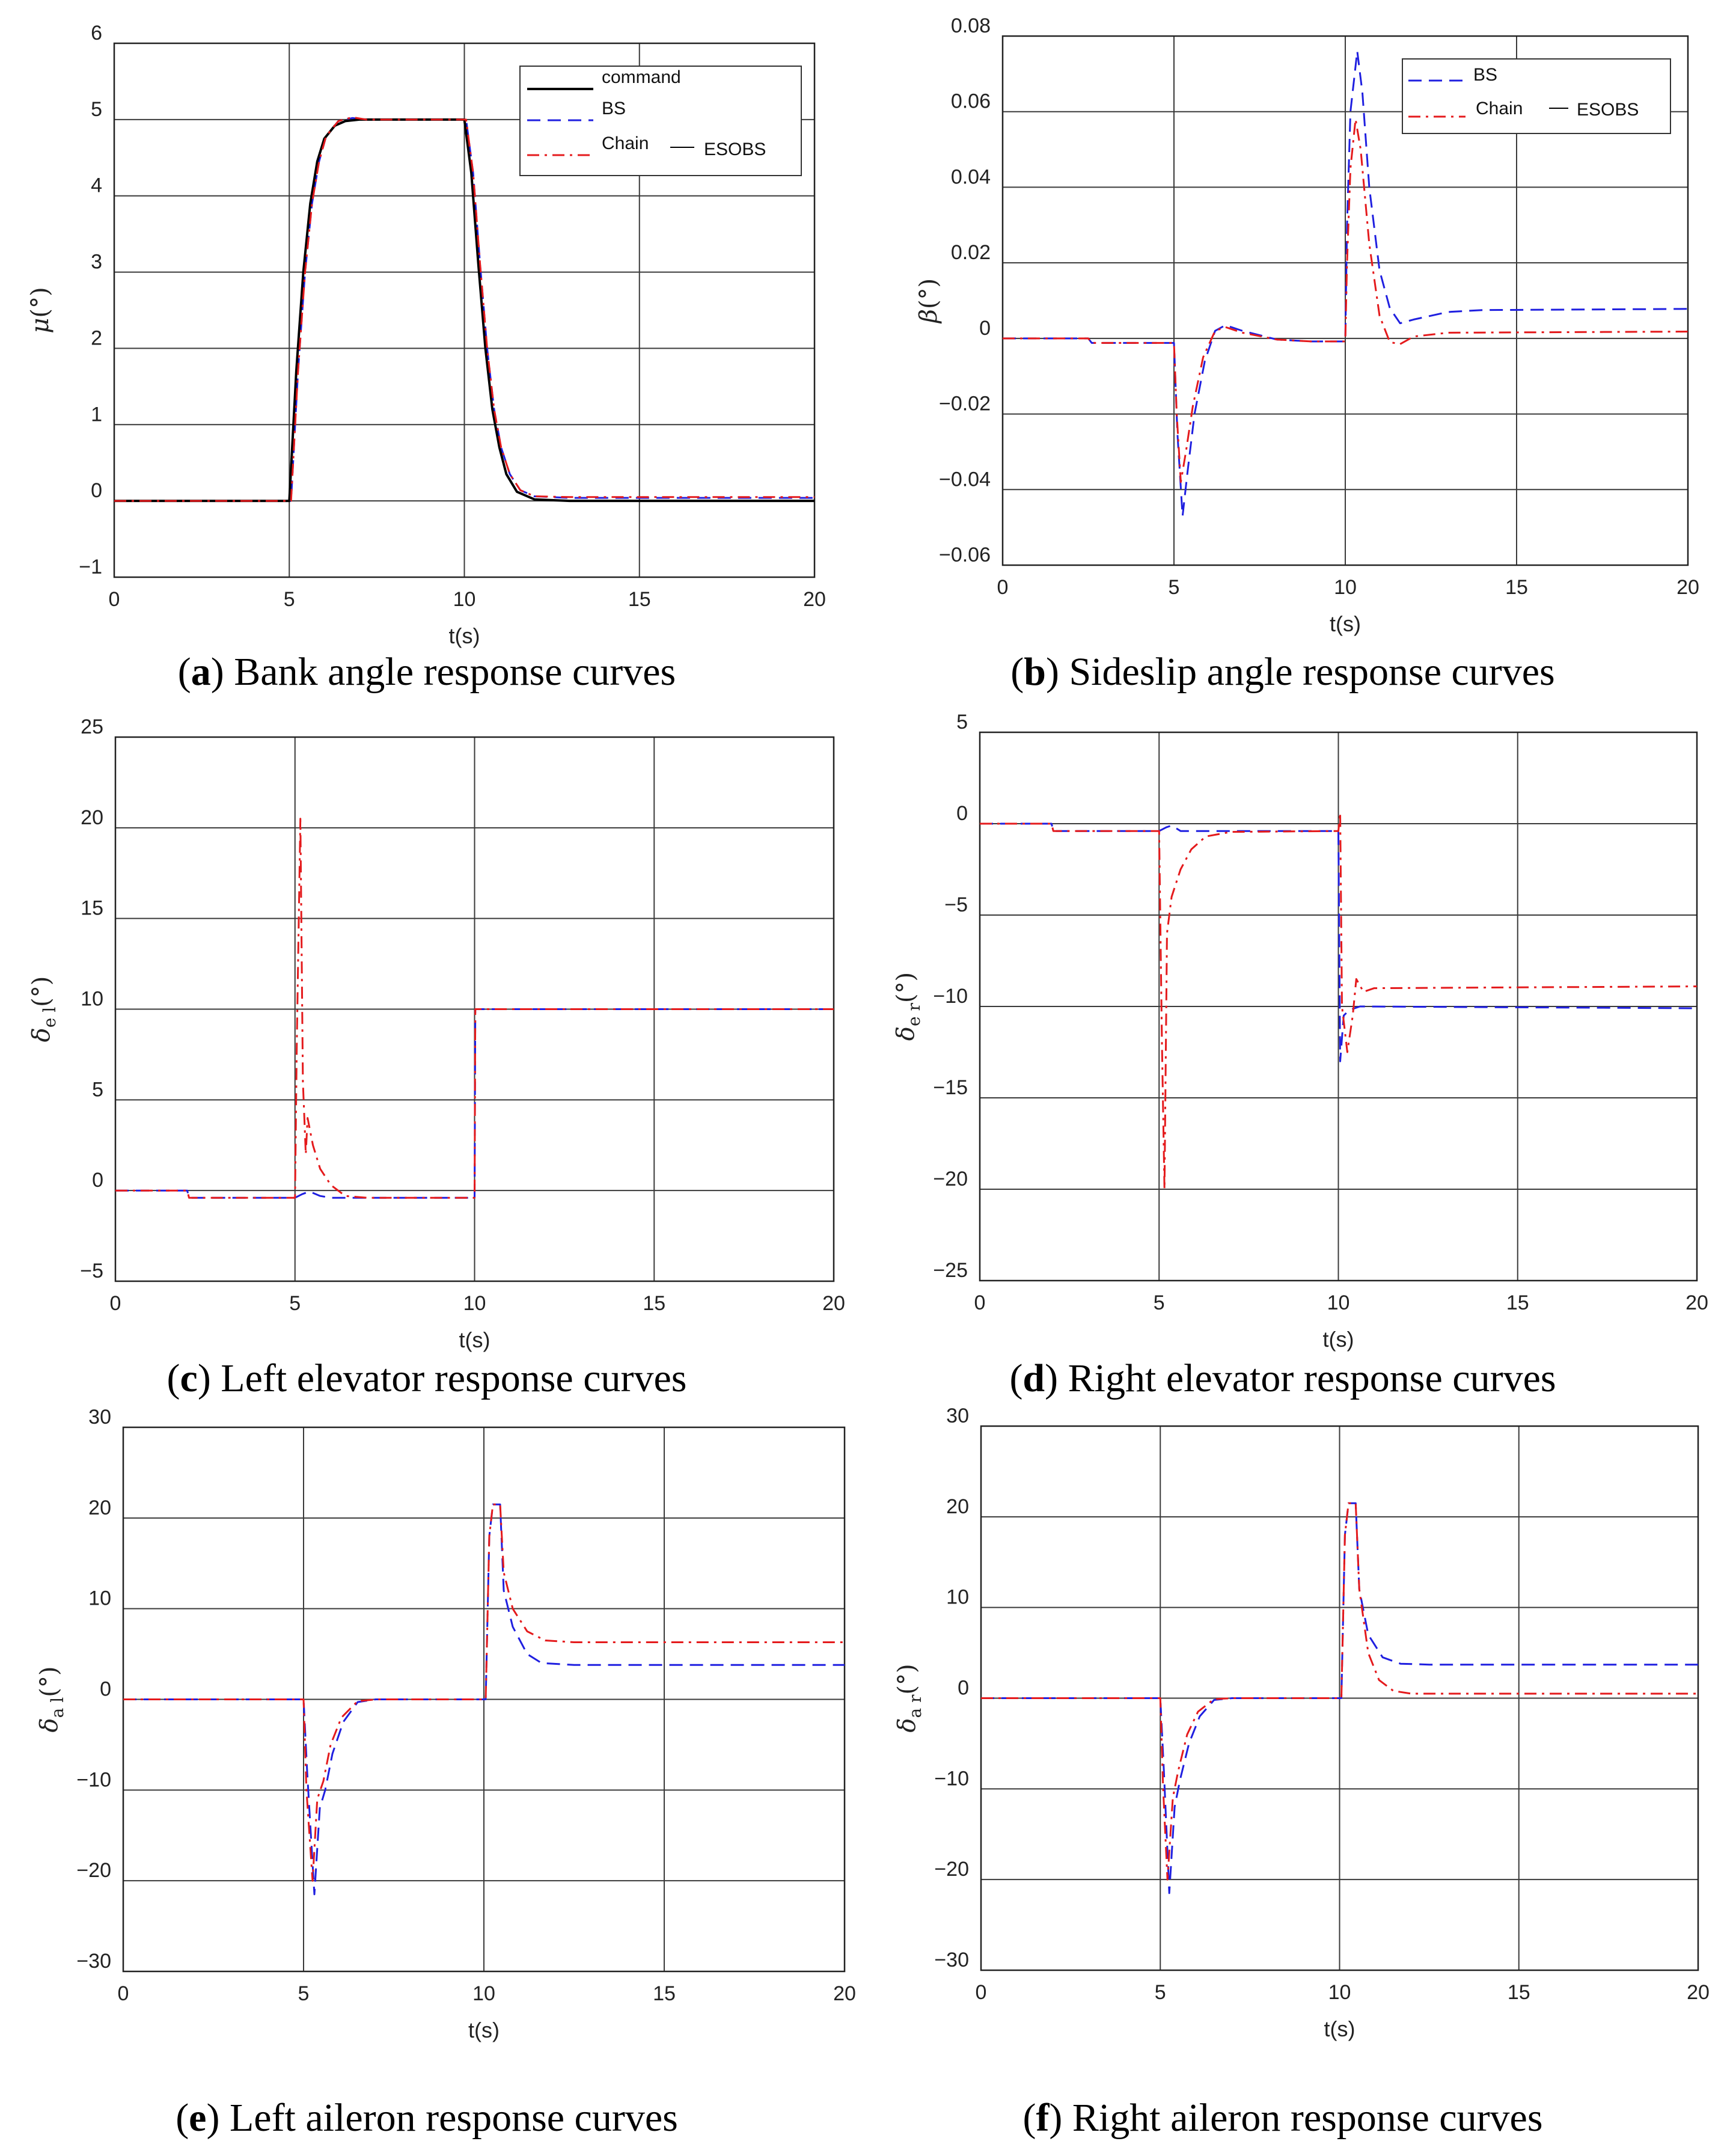 This screenshot has width=1736, height=2156. I want to click on svg-text: μ(°), so click(40, 310).